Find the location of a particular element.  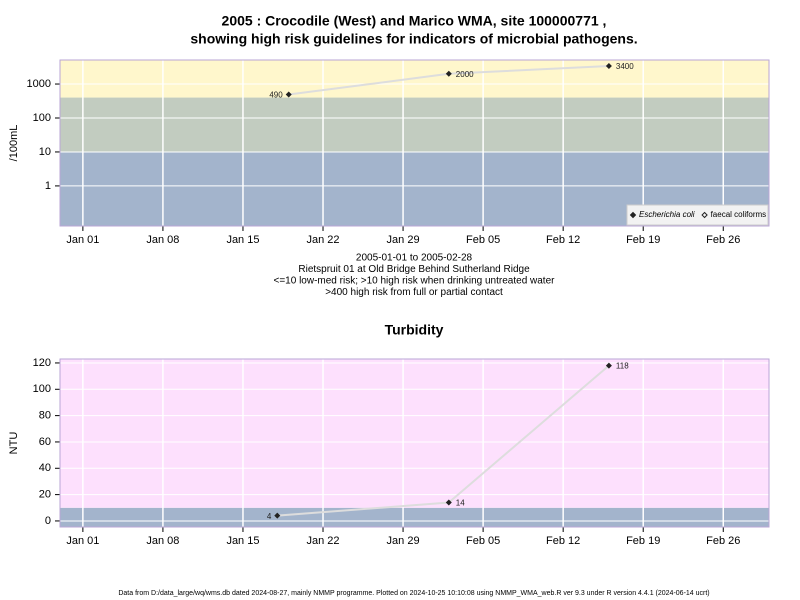

legend-label: faecal coliforms is located at coordinates (739, 214).